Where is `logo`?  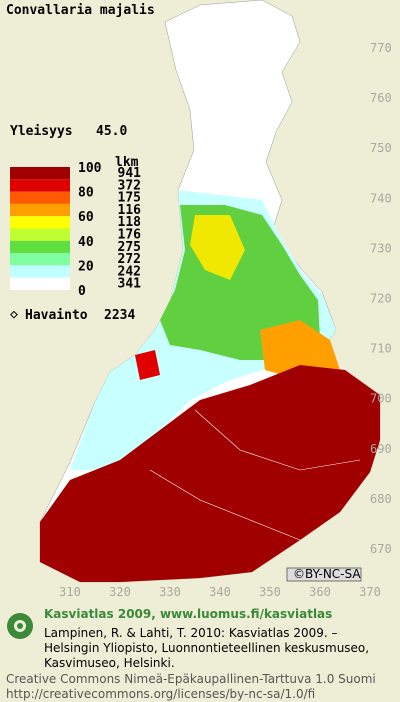 logo is located at coordinates (20, 626).